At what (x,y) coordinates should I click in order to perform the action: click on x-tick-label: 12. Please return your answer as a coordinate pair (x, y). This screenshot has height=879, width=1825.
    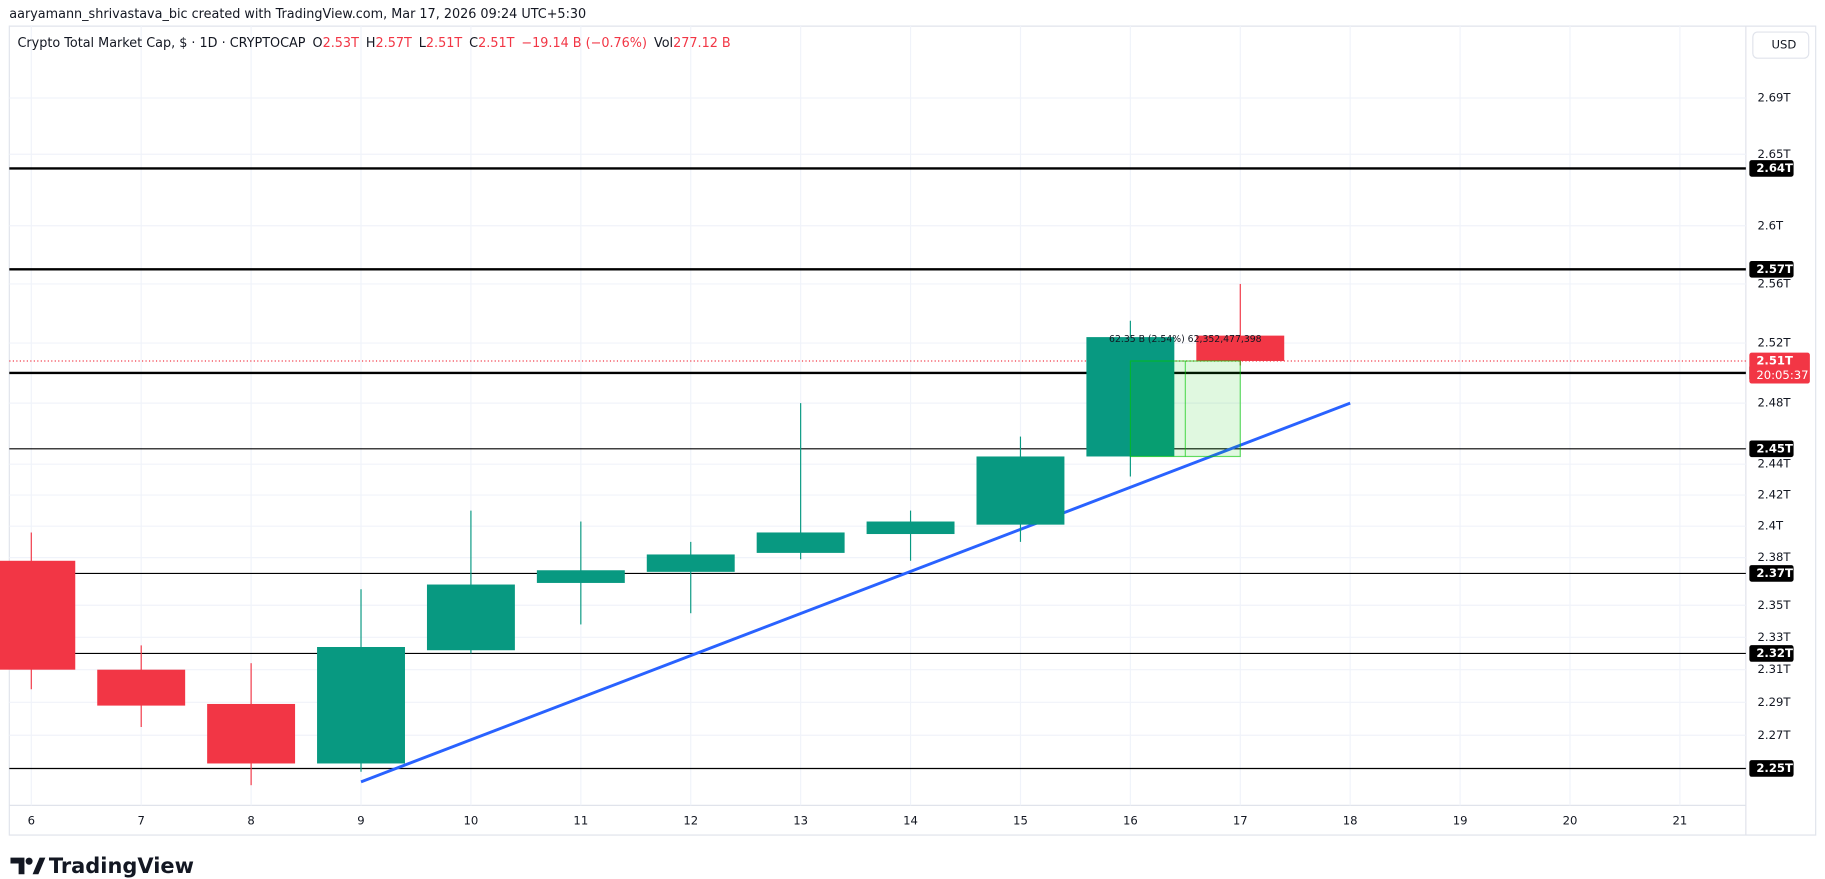
    Looking at the image, I should click on (690, 820).